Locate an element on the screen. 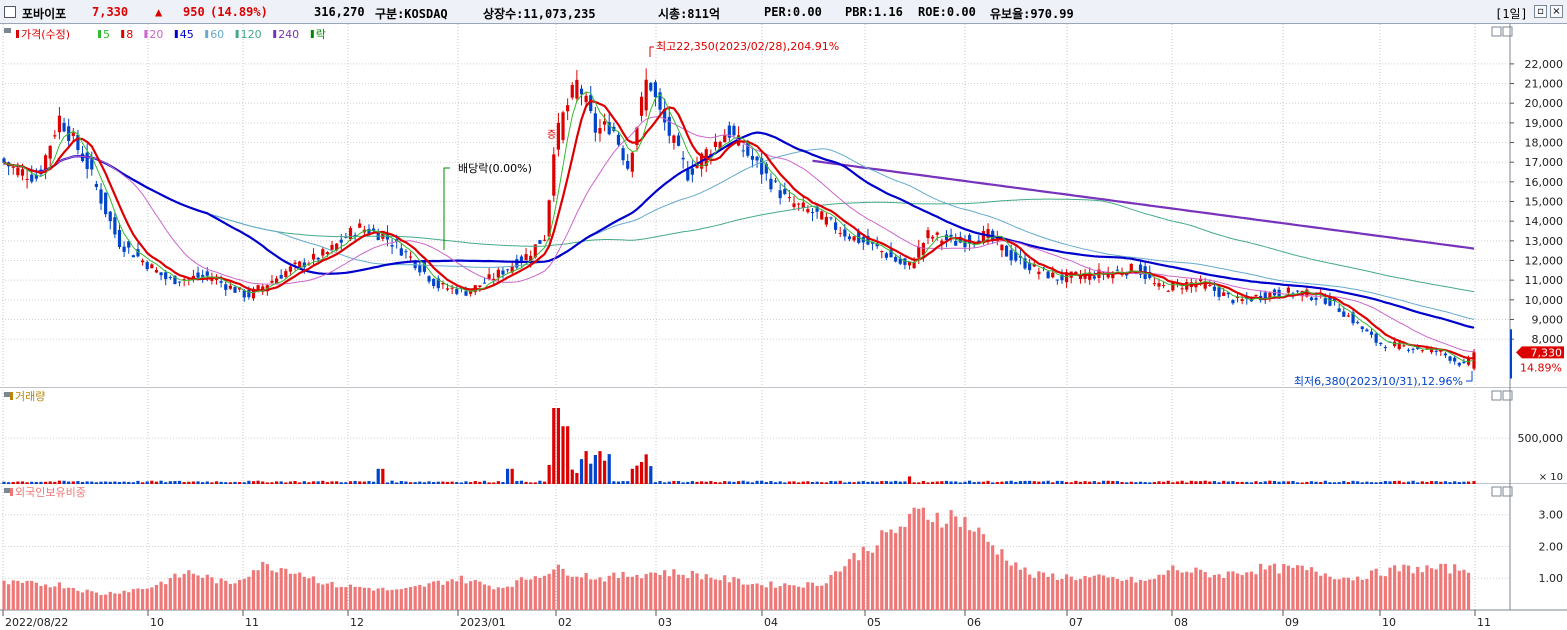  restore-icon: ▫ is located at coordinates (1540, 11).